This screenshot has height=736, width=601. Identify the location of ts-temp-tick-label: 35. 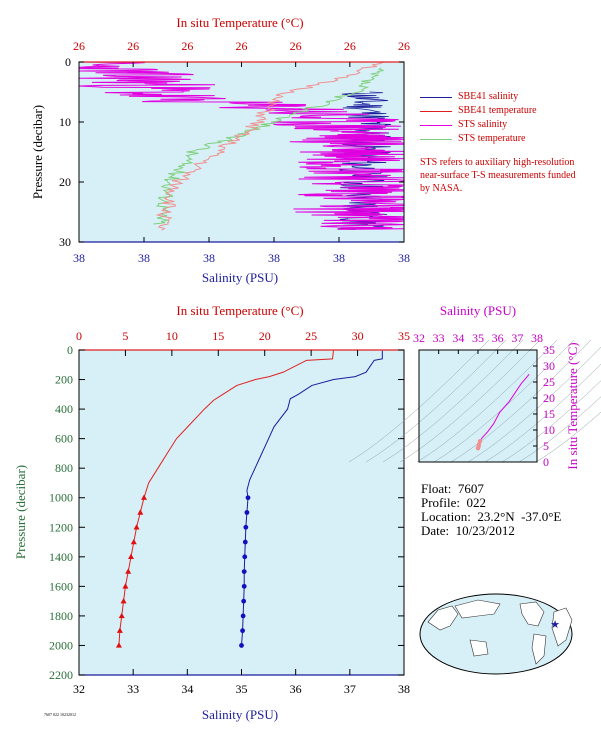
(549, 350).